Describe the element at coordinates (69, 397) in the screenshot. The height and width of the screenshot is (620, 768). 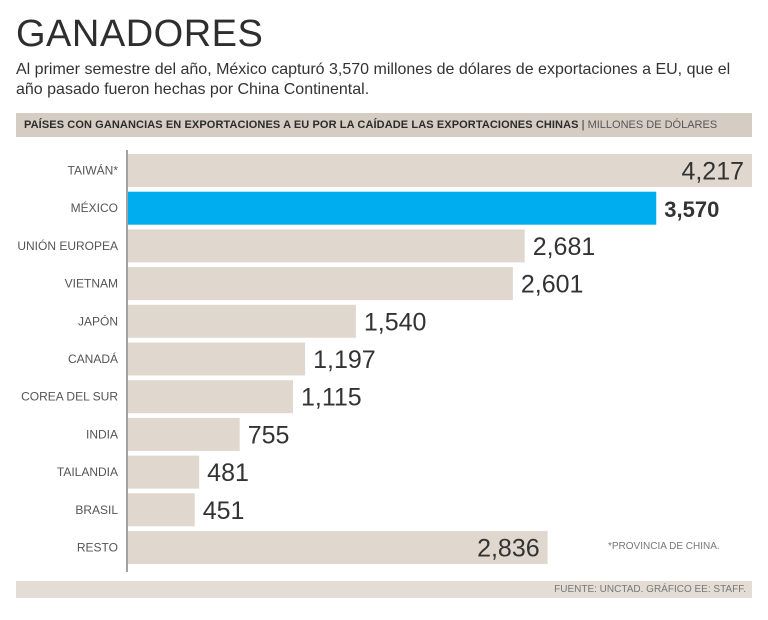
I see `category-label-corea-del-sur: COREA DEL SUR` at that location.